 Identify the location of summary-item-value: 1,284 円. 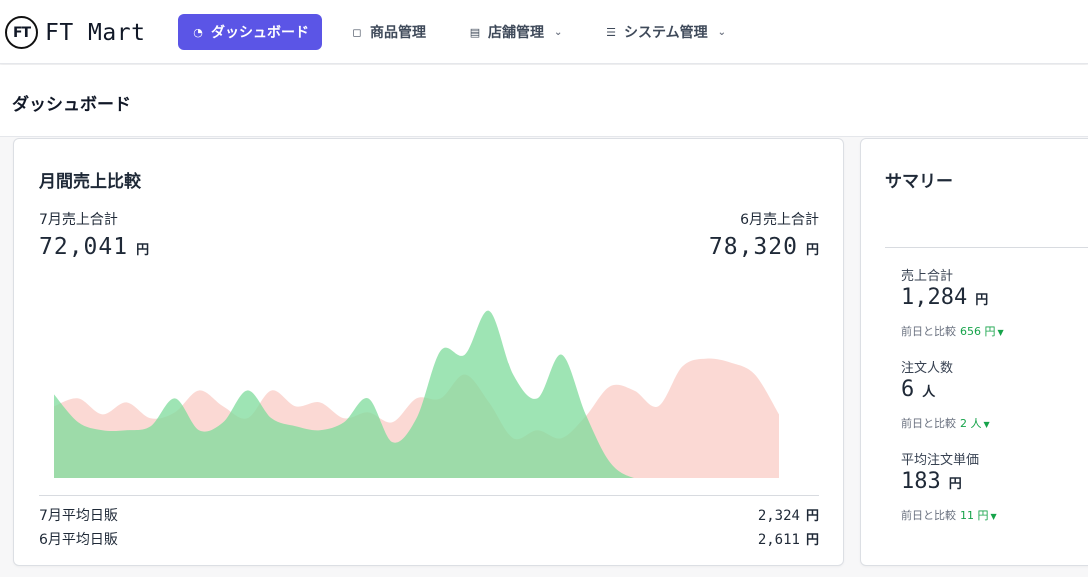
(945, 297).